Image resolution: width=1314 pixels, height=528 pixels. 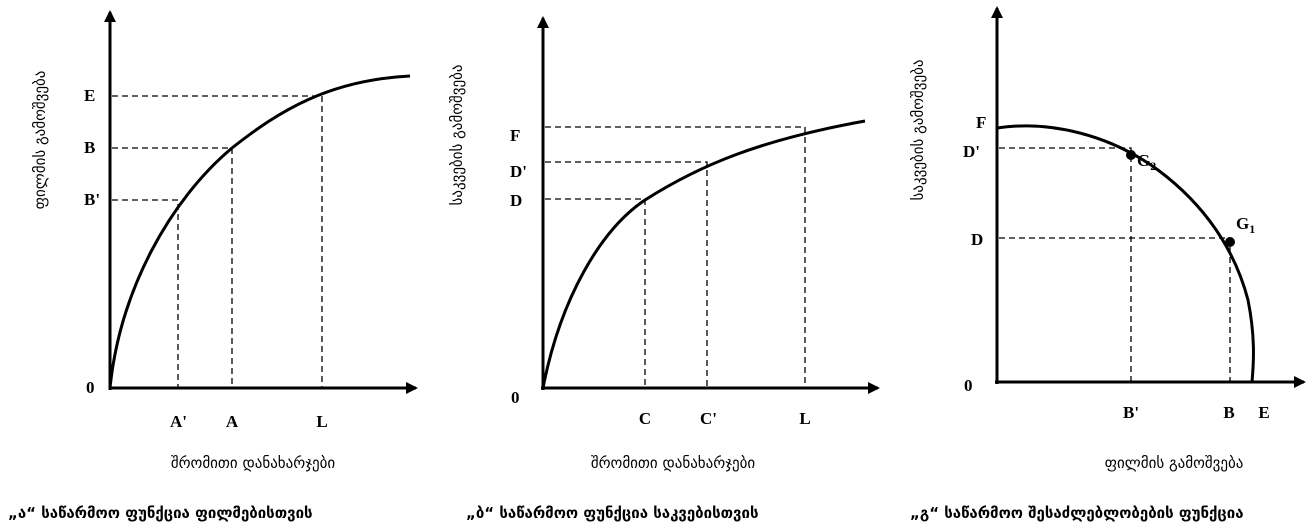 What do you see at coordinates (1131, 412) in the screenshot?
I see `panel-c-x-tick-b-prime: B'` at bounding box center [1131, 412].